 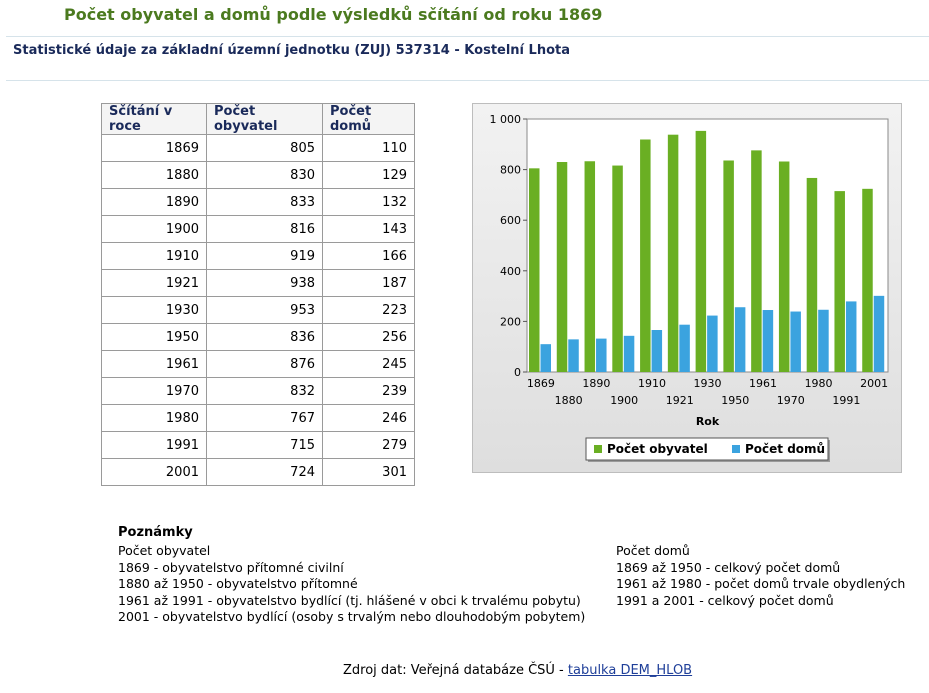 I want to click on table-row: 1930 953 223, so click(x=258, y=310).